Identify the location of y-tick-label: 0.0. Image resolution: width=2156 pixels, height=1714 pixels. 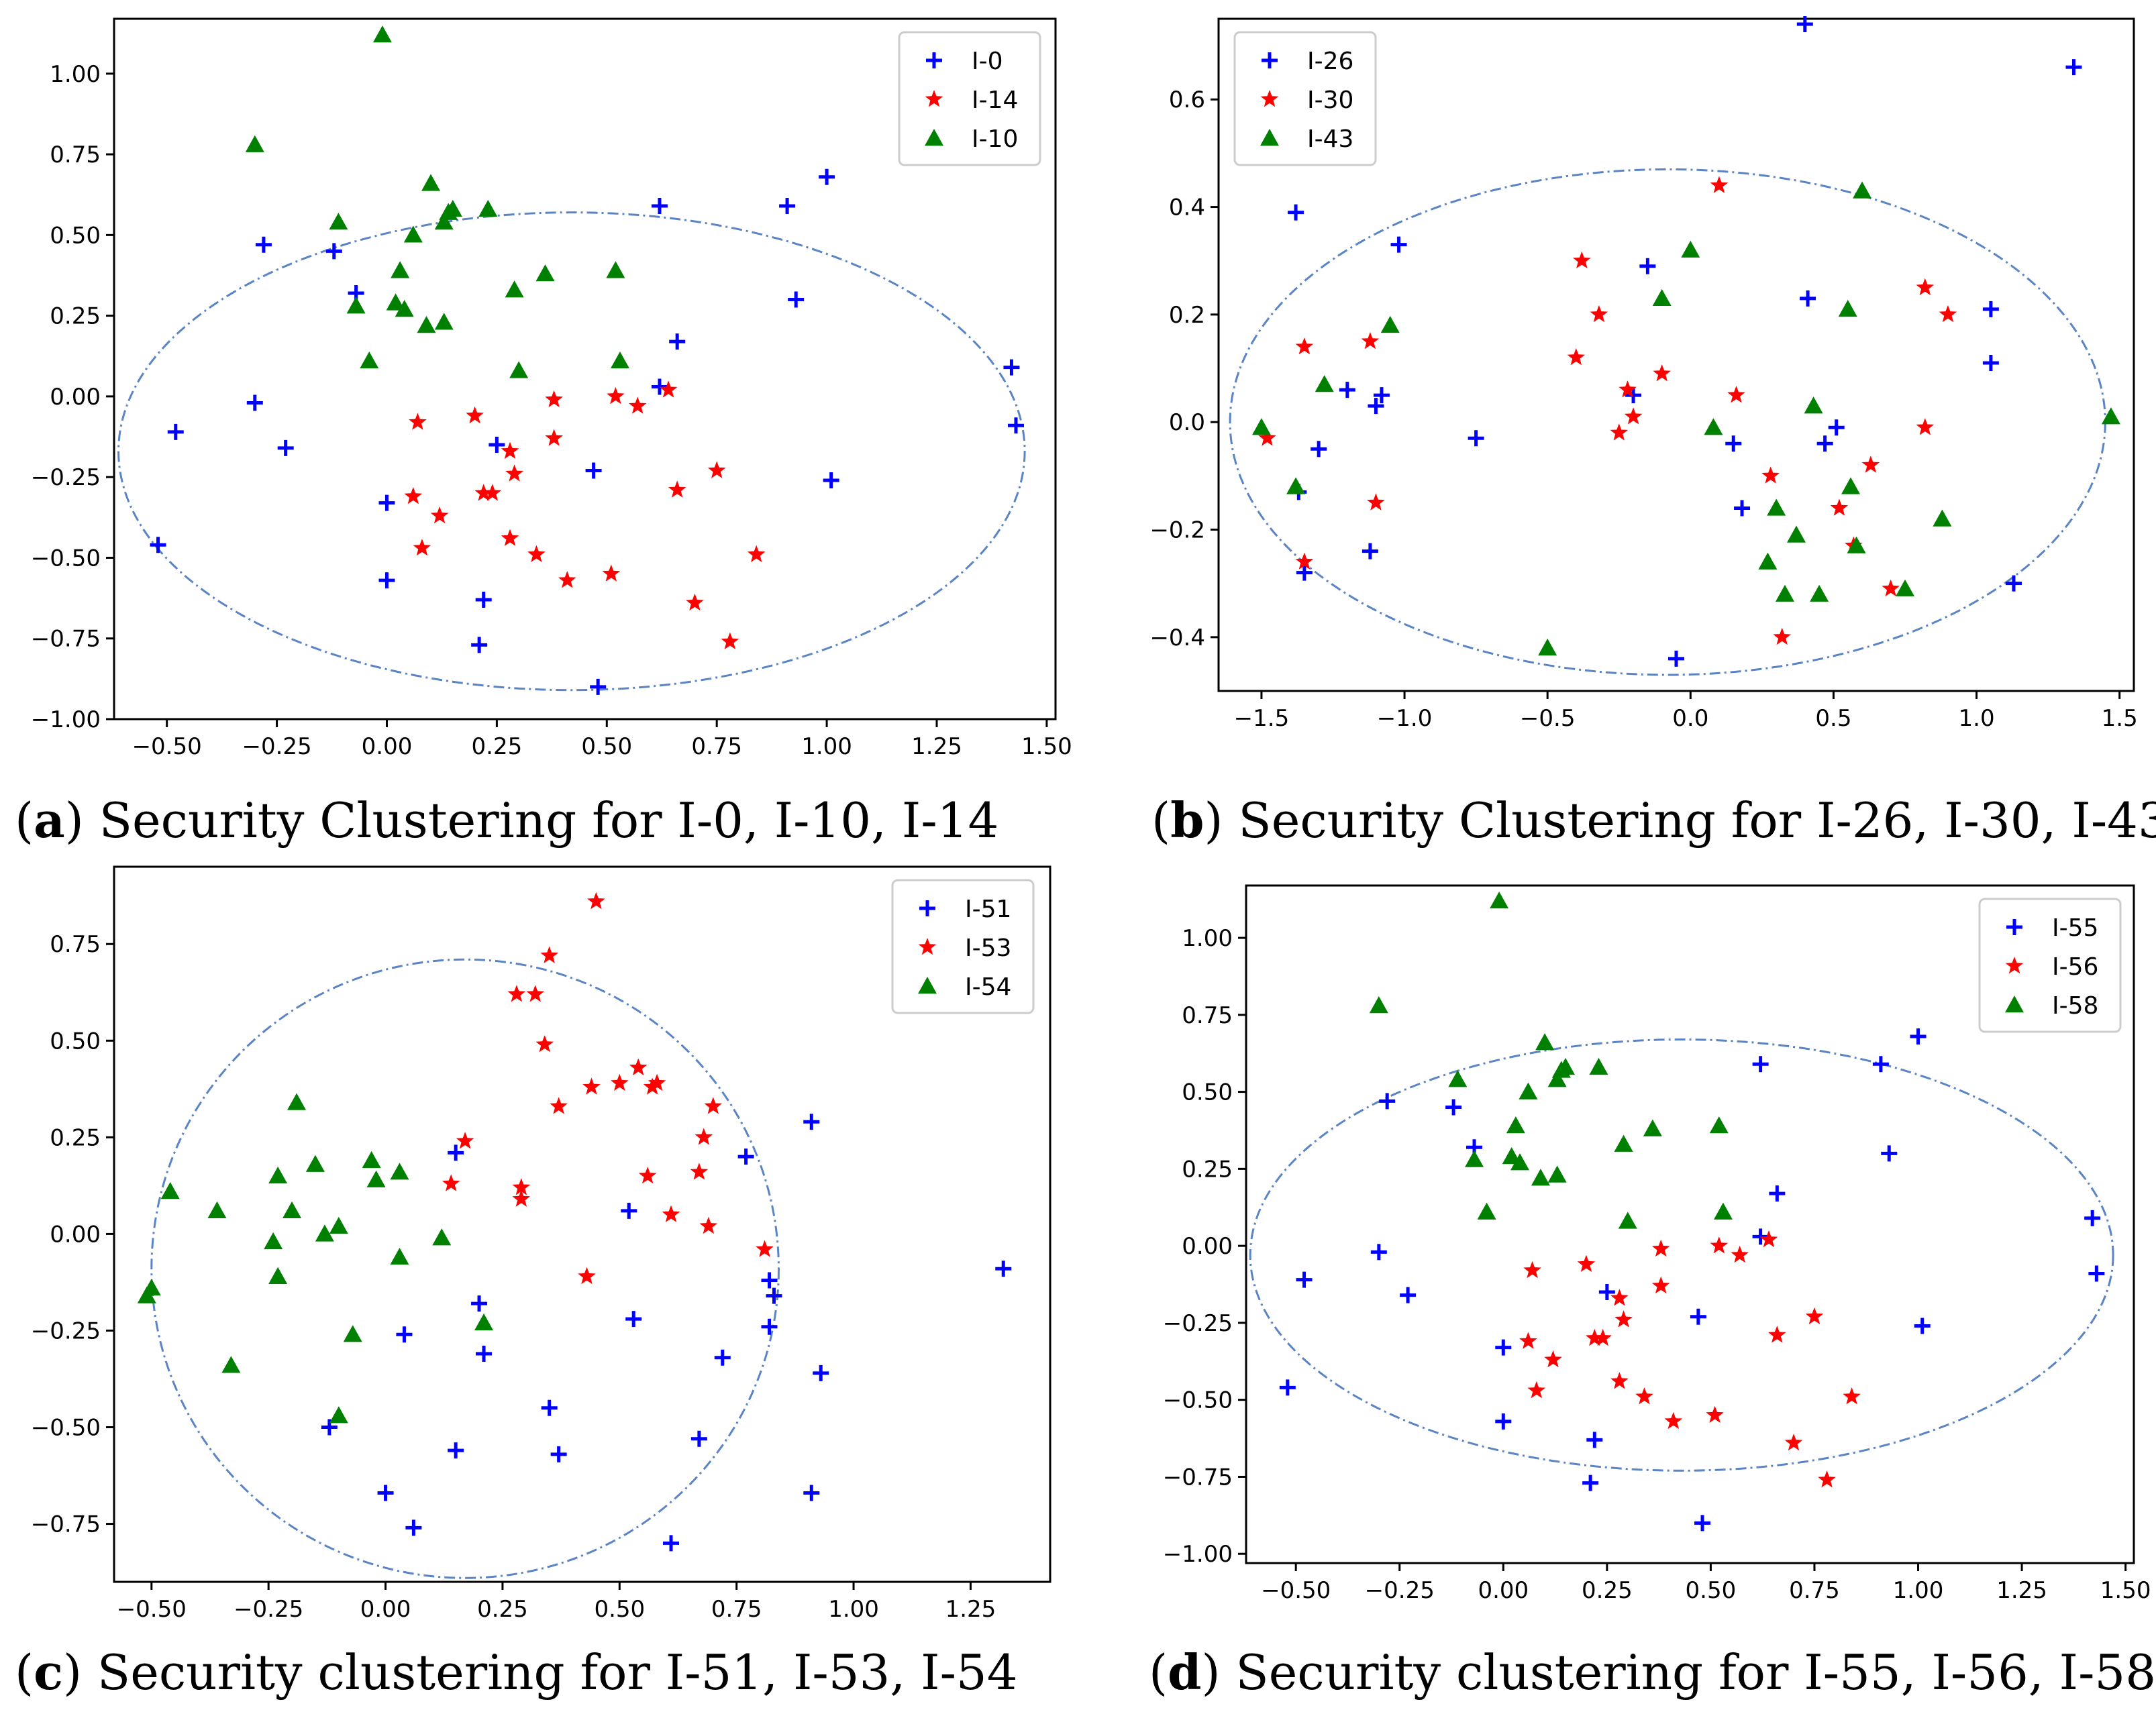
(1187, 423).